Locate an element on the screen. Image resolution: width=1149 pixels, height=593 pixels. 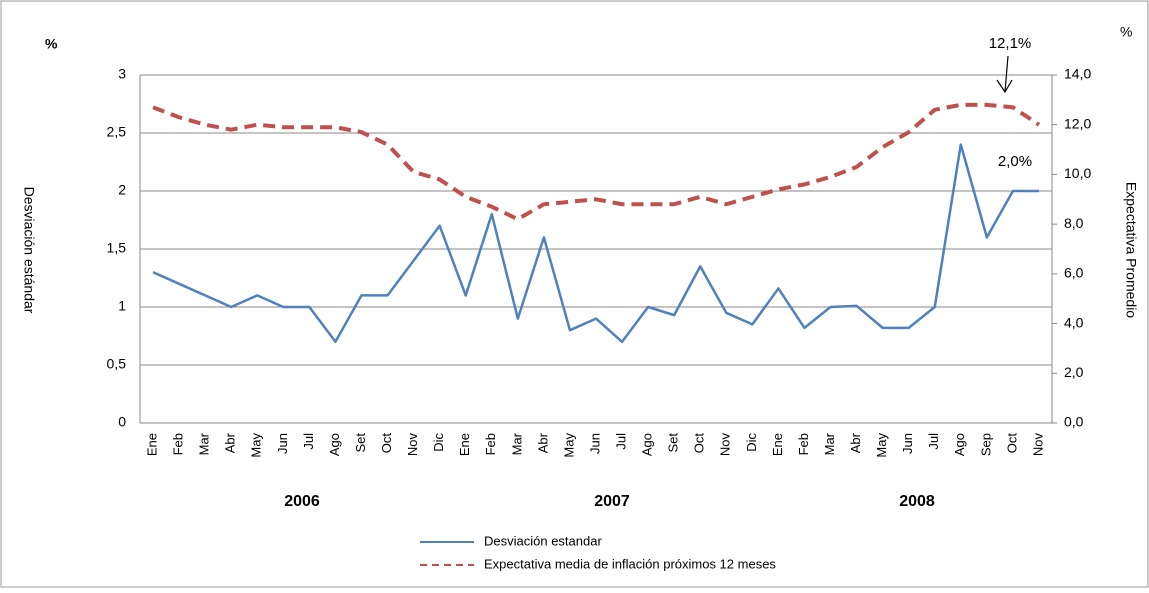
year-label: 2008 is located at coordinates (917, 501).